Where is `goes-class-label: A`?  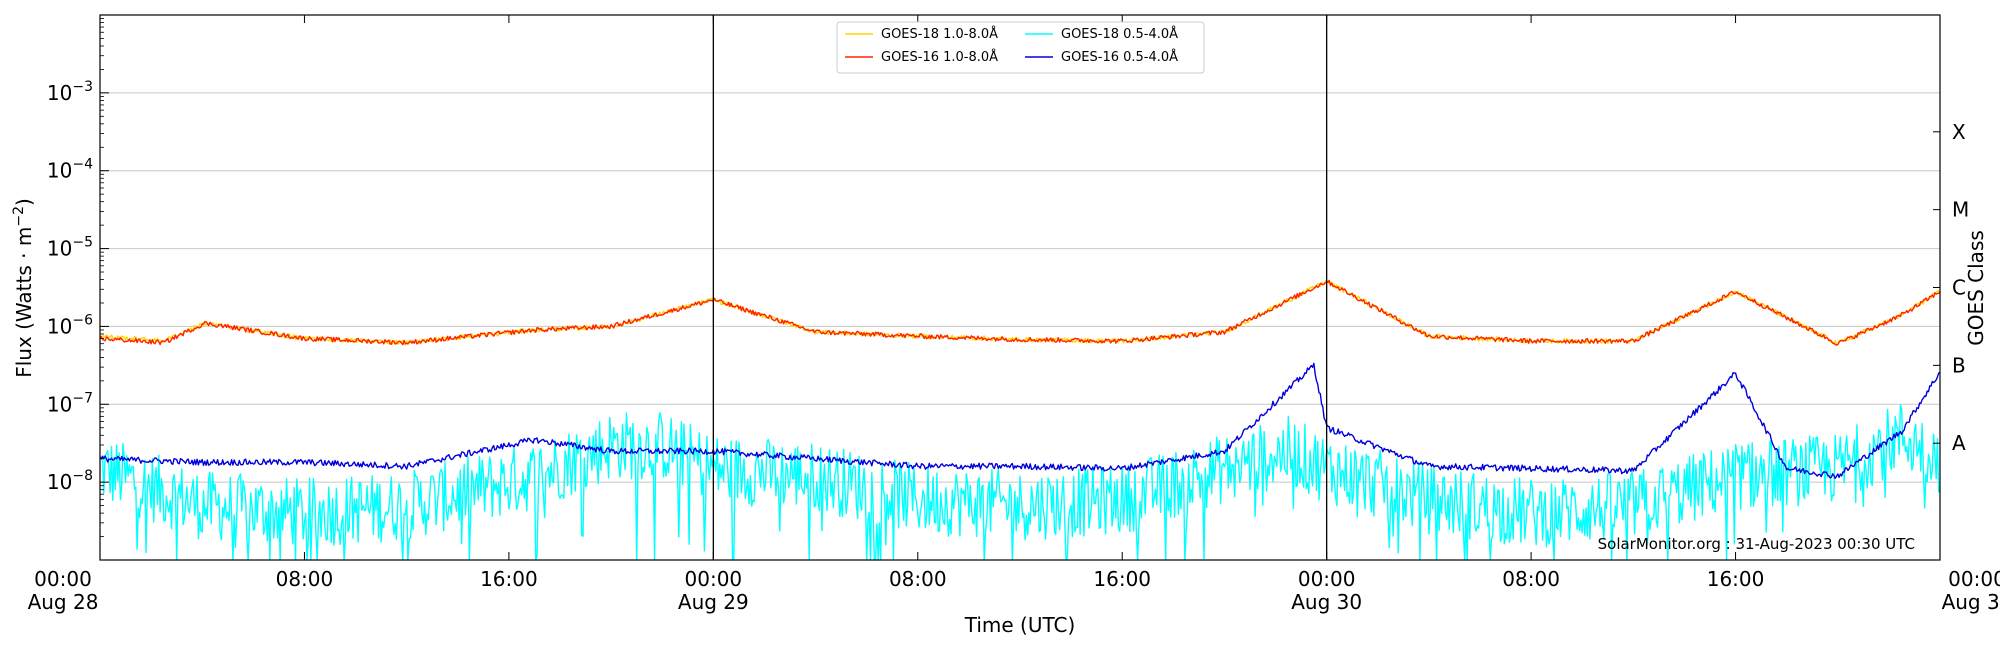
goes-class-label: A is located at coordinates (1959, 443).